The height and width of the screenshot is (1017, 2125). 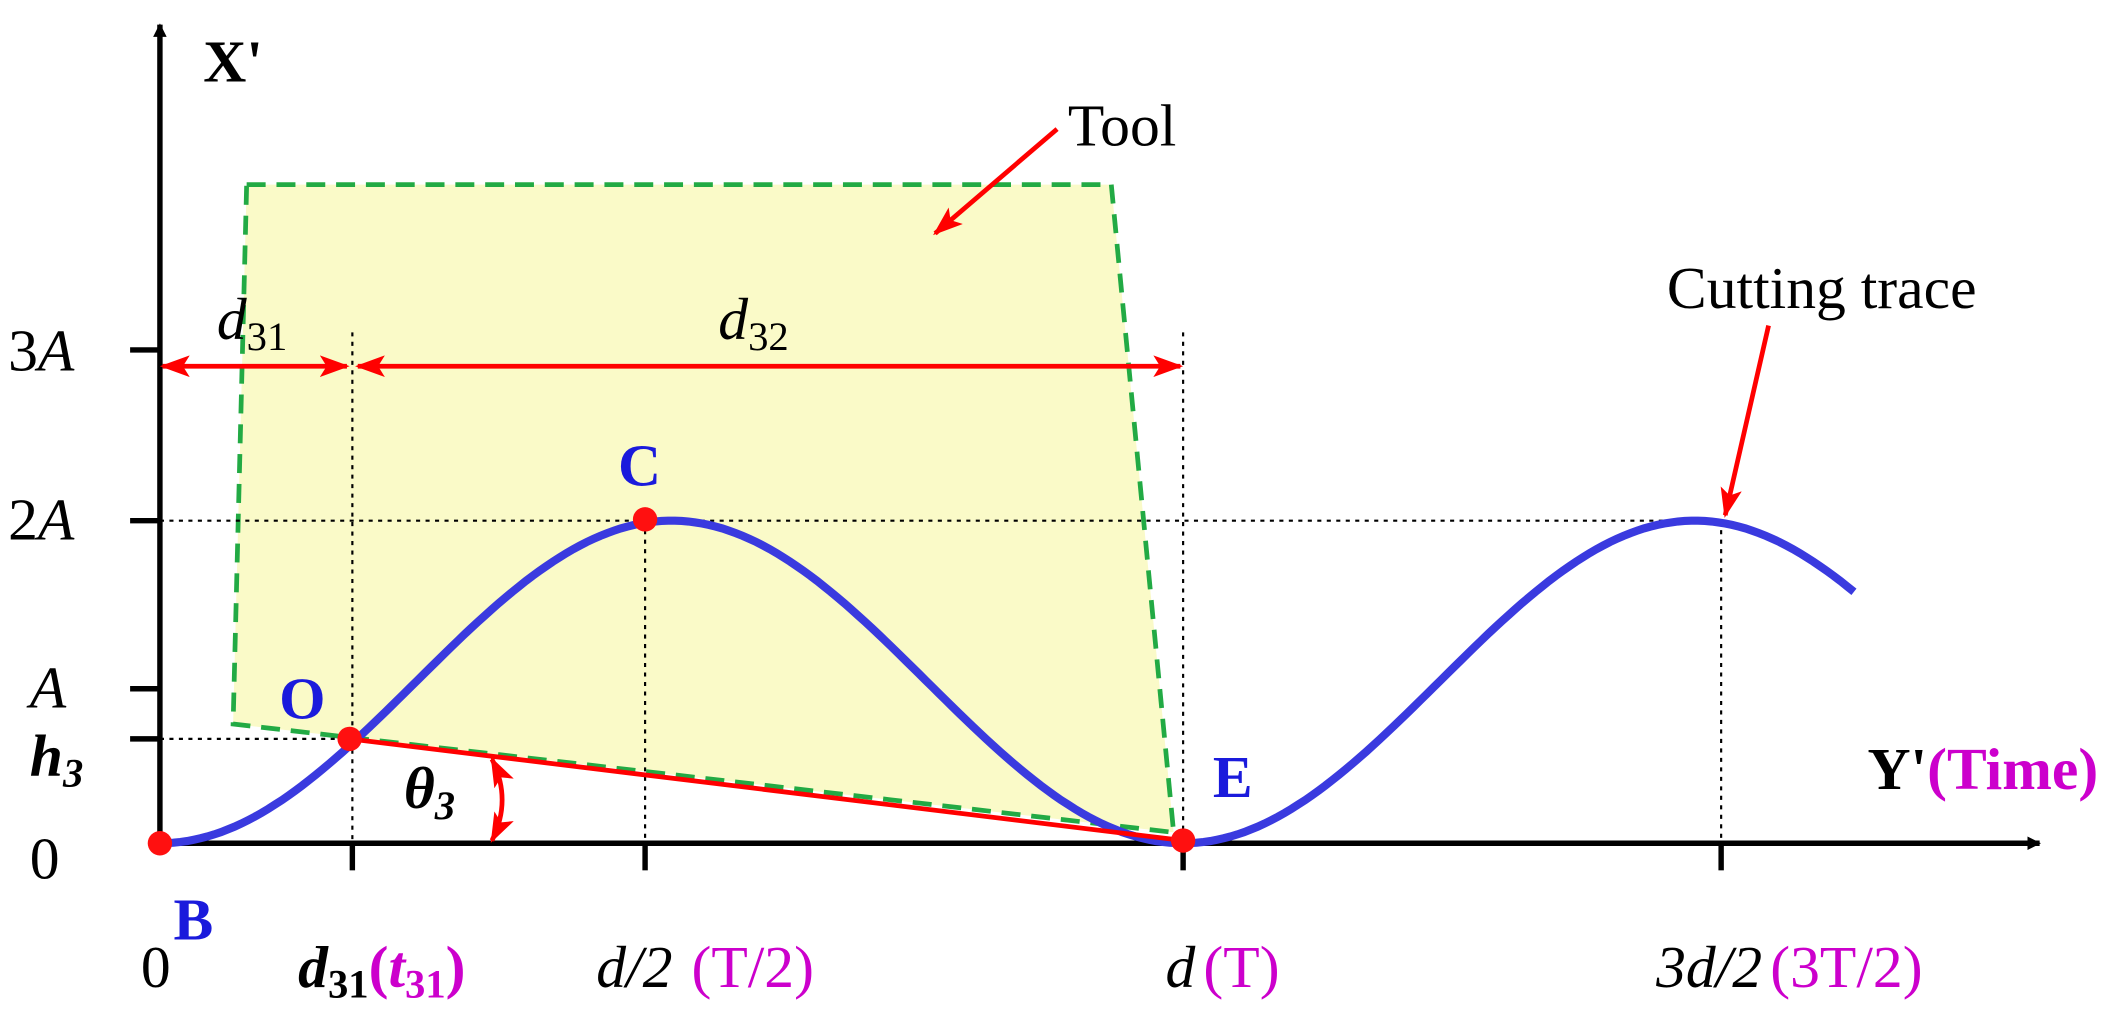 I want to click on note: (T/2), so click(x=752, y=967).